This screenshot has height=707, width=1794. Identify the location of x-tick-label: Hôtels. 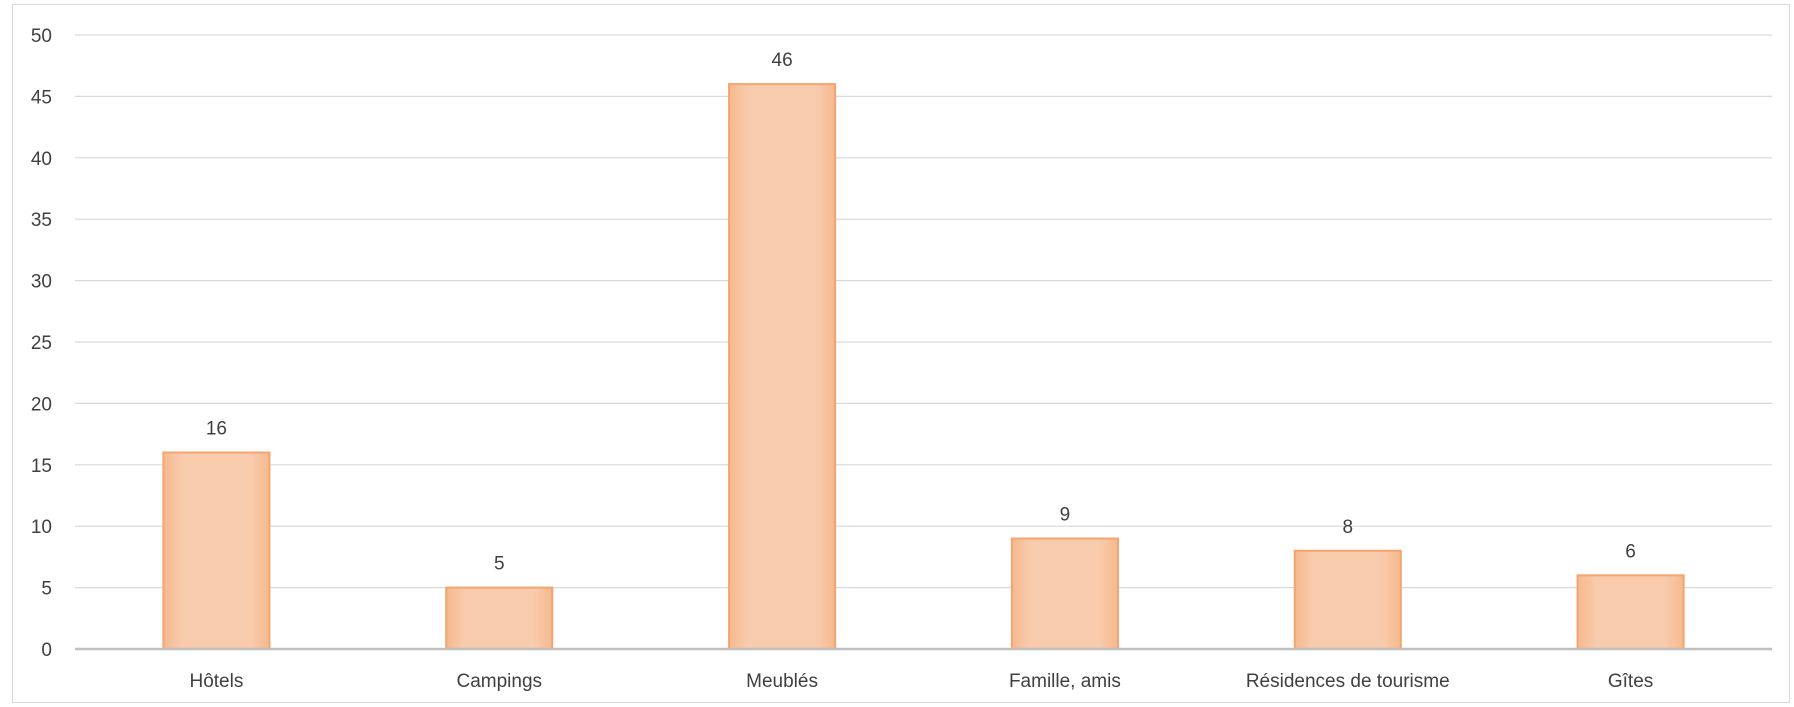
(216, 681).